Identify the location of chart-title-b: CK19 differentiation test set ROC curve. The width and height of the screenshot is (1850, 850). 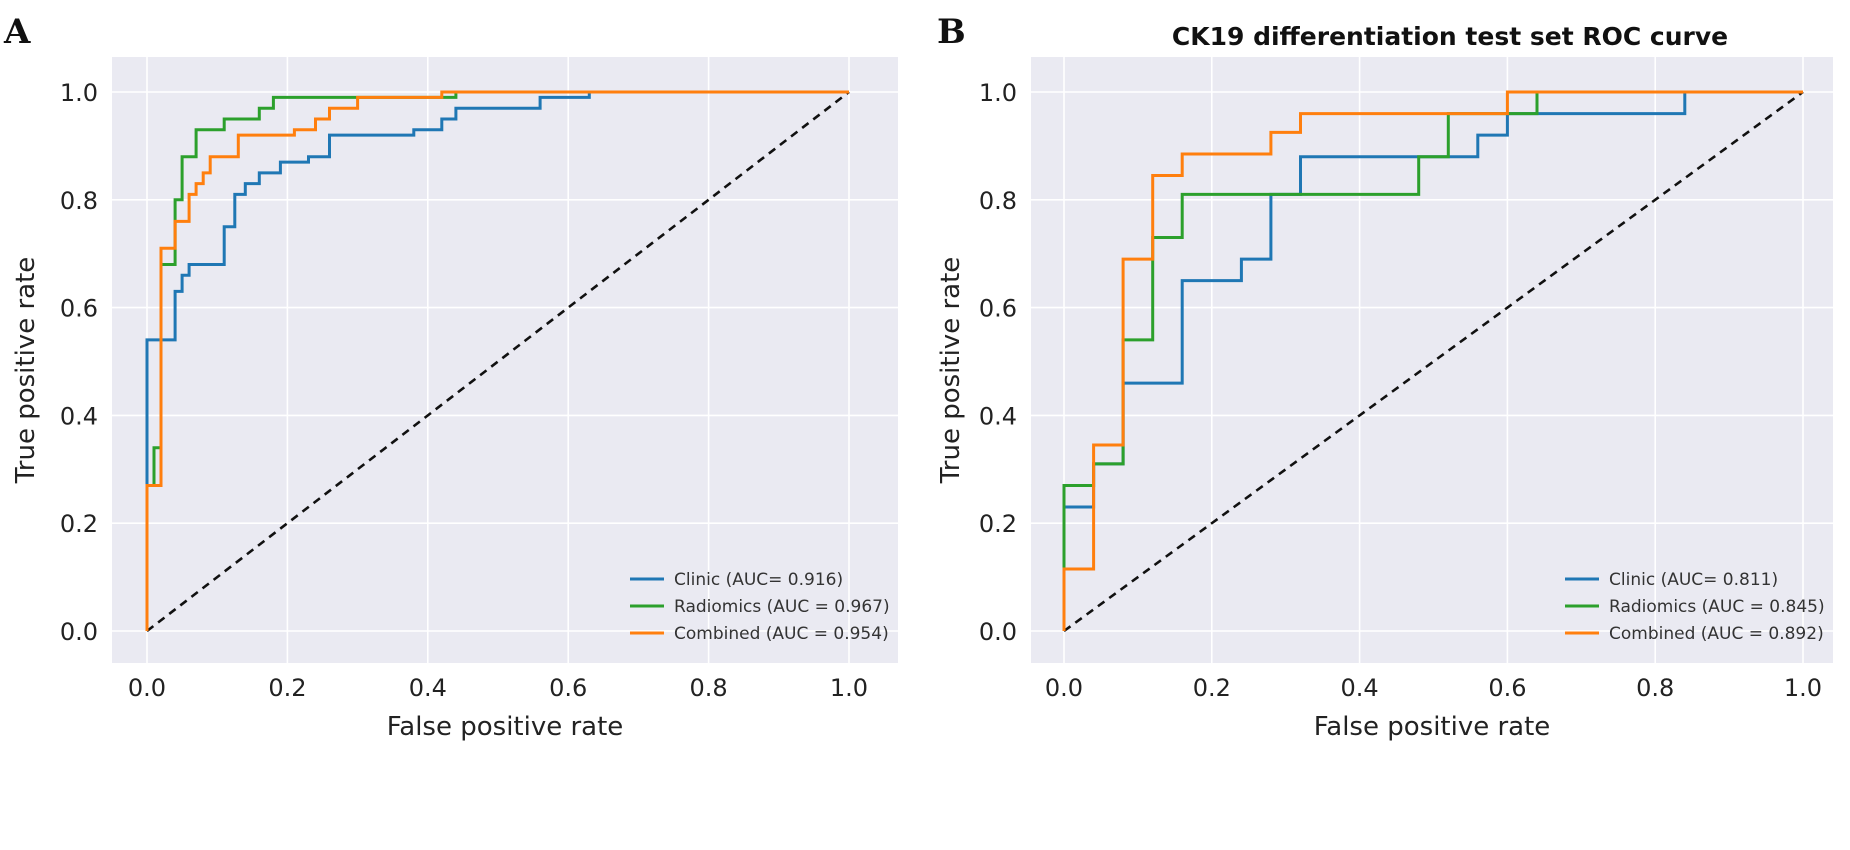
(1450, 36).